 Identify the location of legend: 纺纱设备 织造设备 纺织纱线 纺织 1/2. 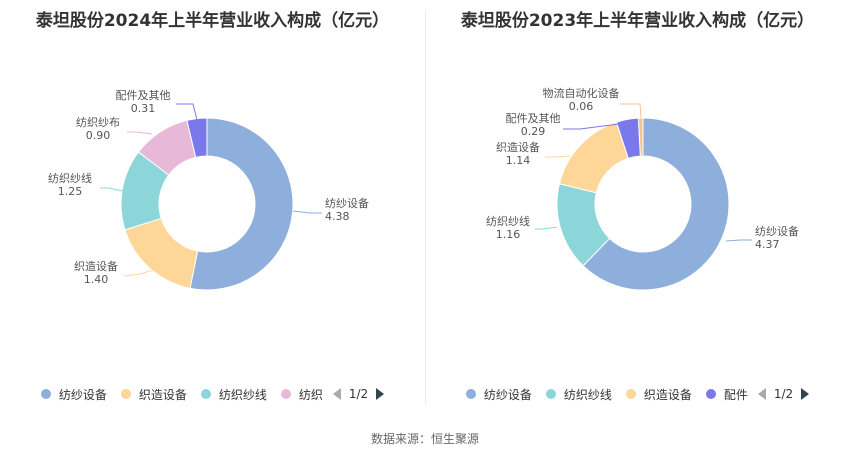
(212, 394).